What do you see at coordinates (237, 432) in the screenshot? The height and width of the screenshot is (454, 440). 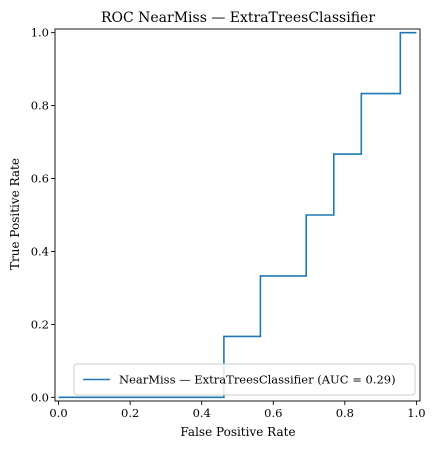 I see `x-axis-label: False Positive Rate` at bounding box center [237, 432].